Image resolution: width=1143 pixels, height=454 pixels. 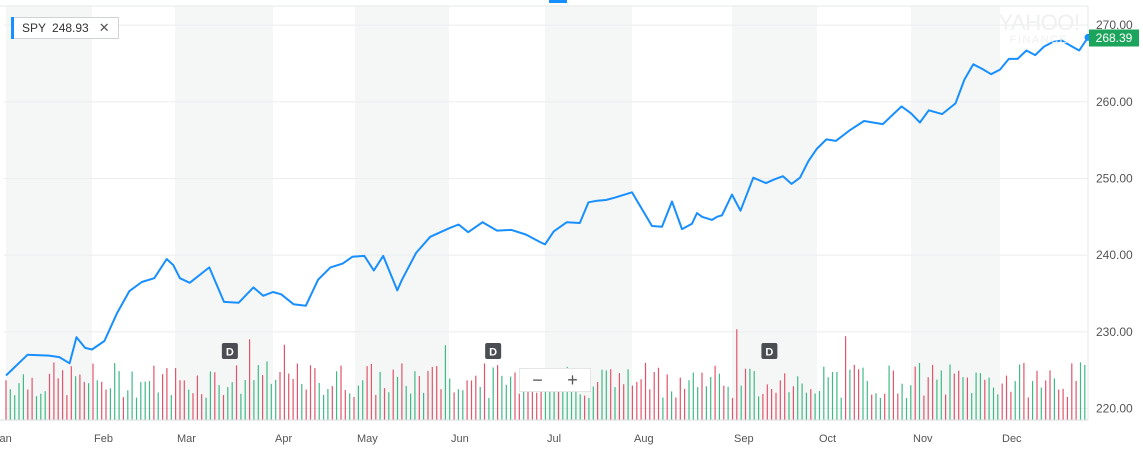 What do you see at coordinates (186, 439) in the screenshot?
I see `x-tick-label: Mar` at bounding box center [186, 439].